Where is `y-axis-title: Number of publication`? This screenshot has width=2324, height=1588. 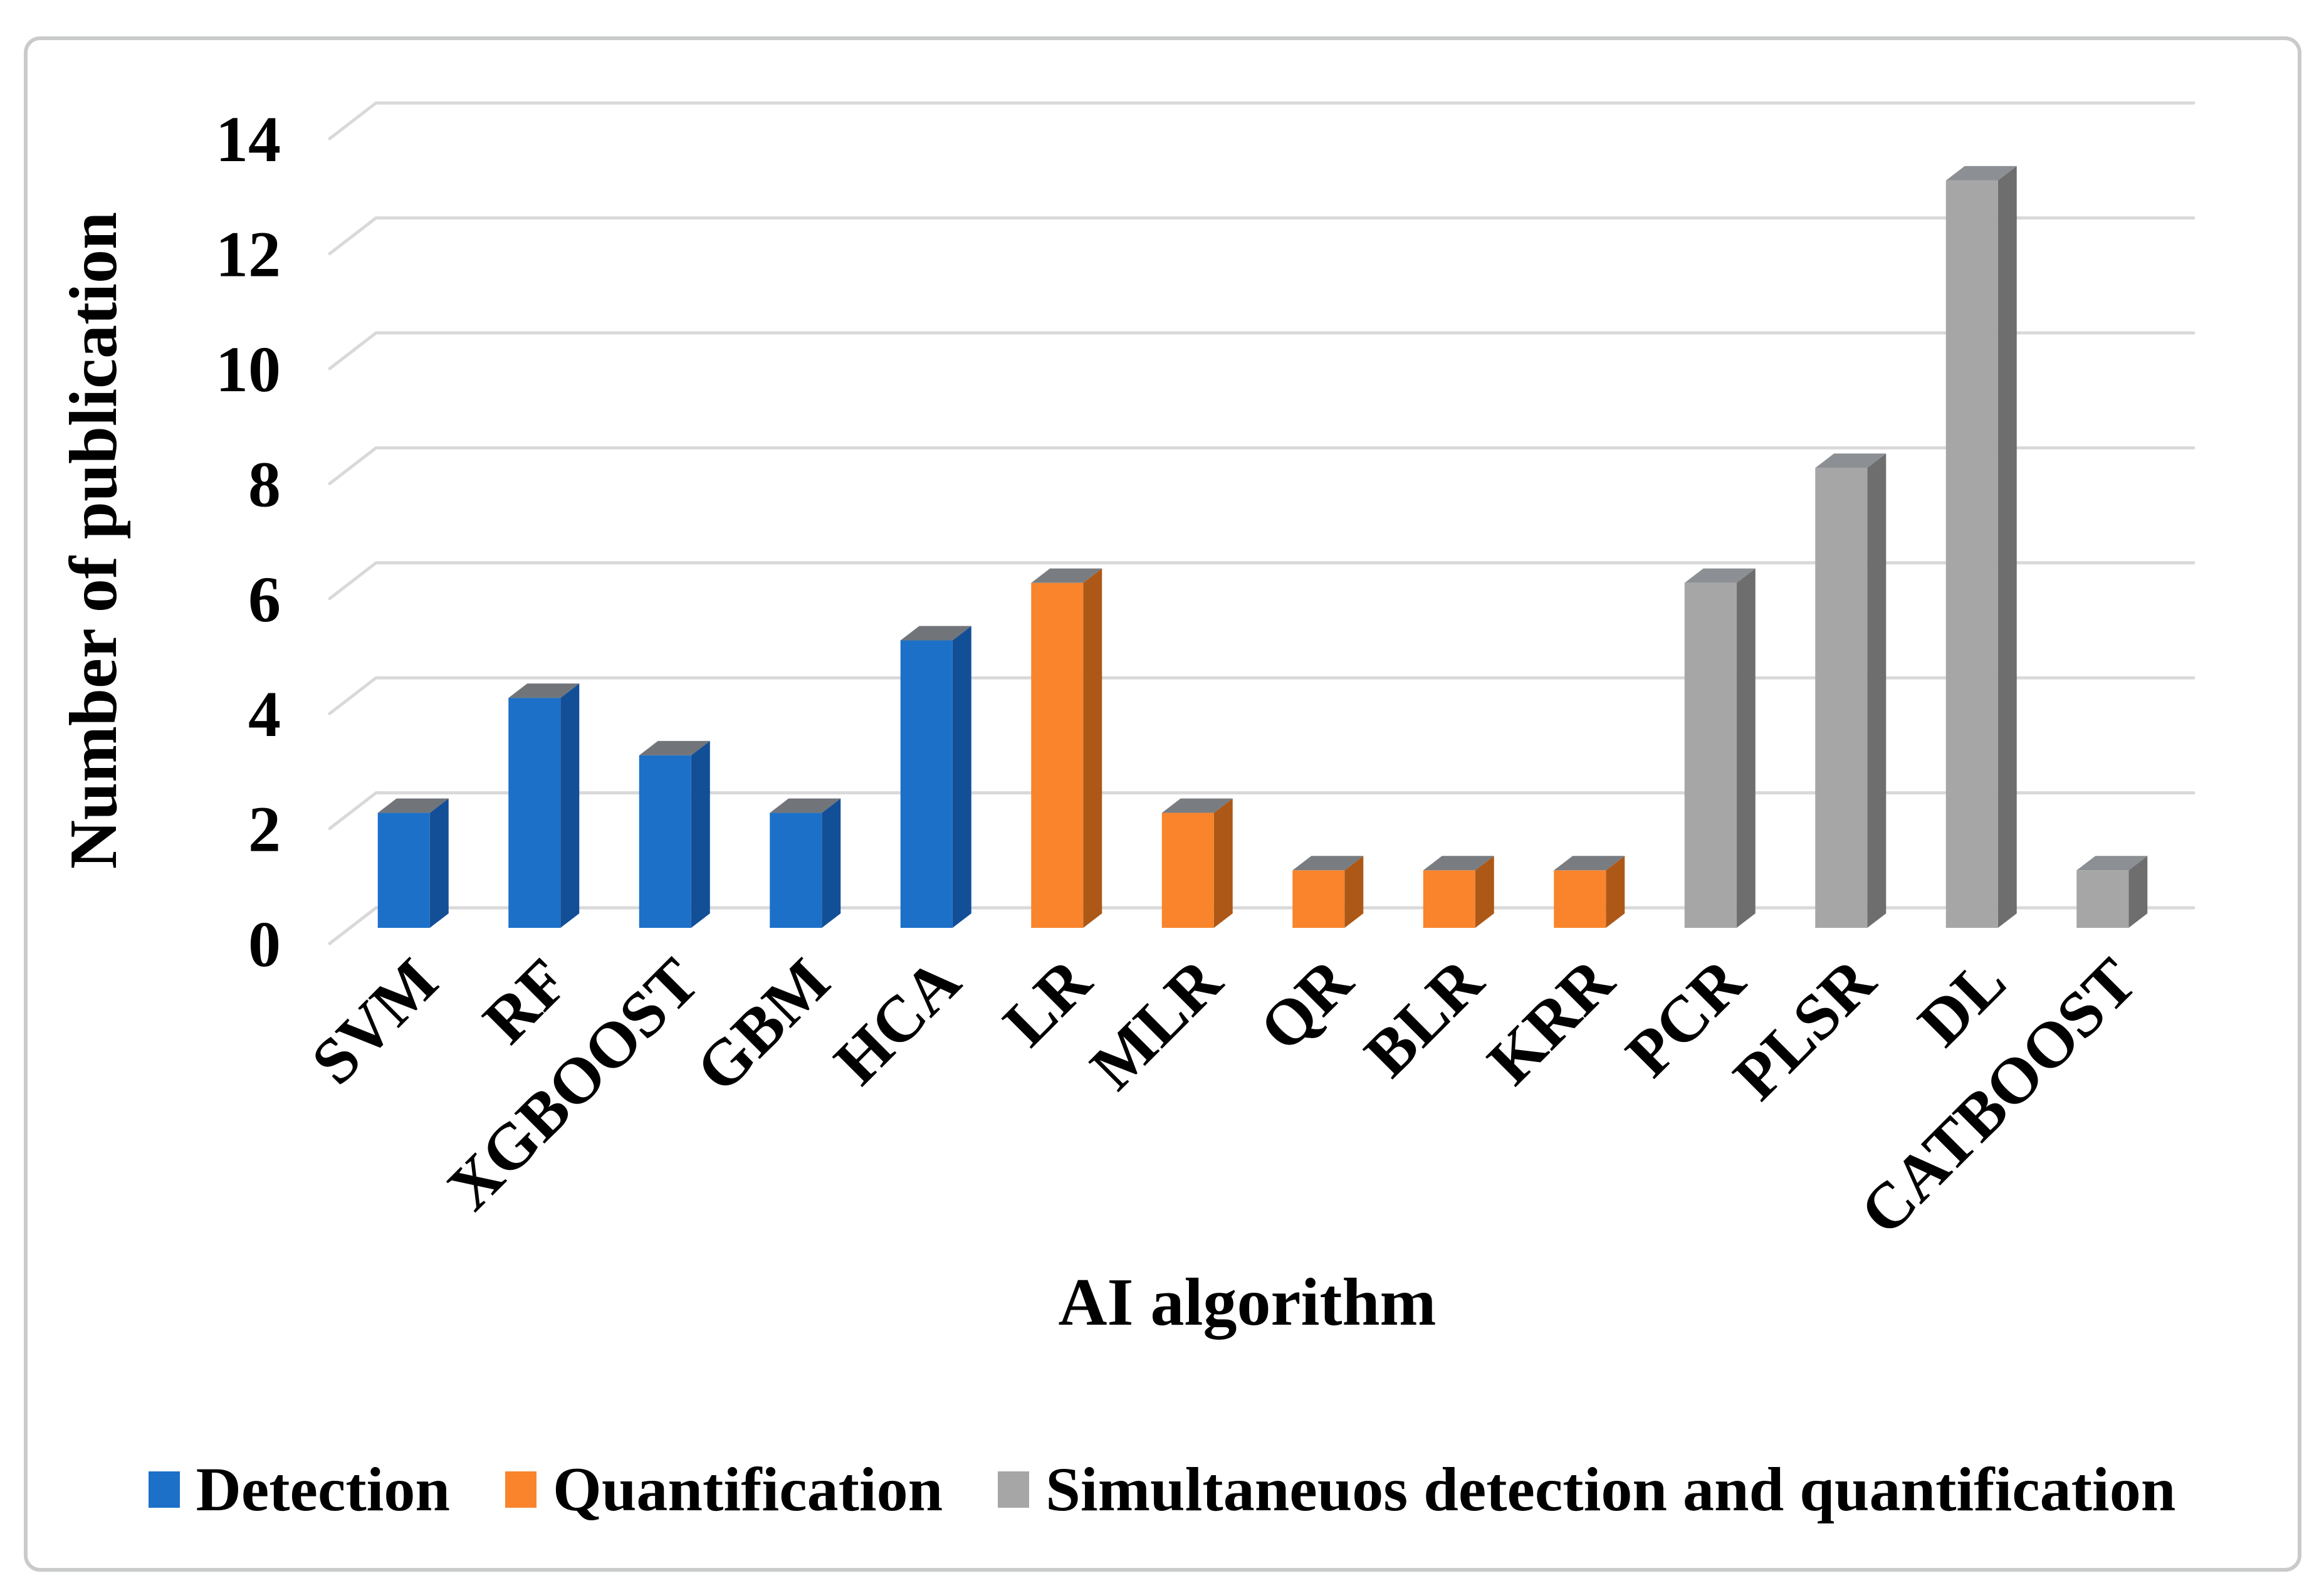 y-axis-title: Number of publication is located at coordinates (93, 540).